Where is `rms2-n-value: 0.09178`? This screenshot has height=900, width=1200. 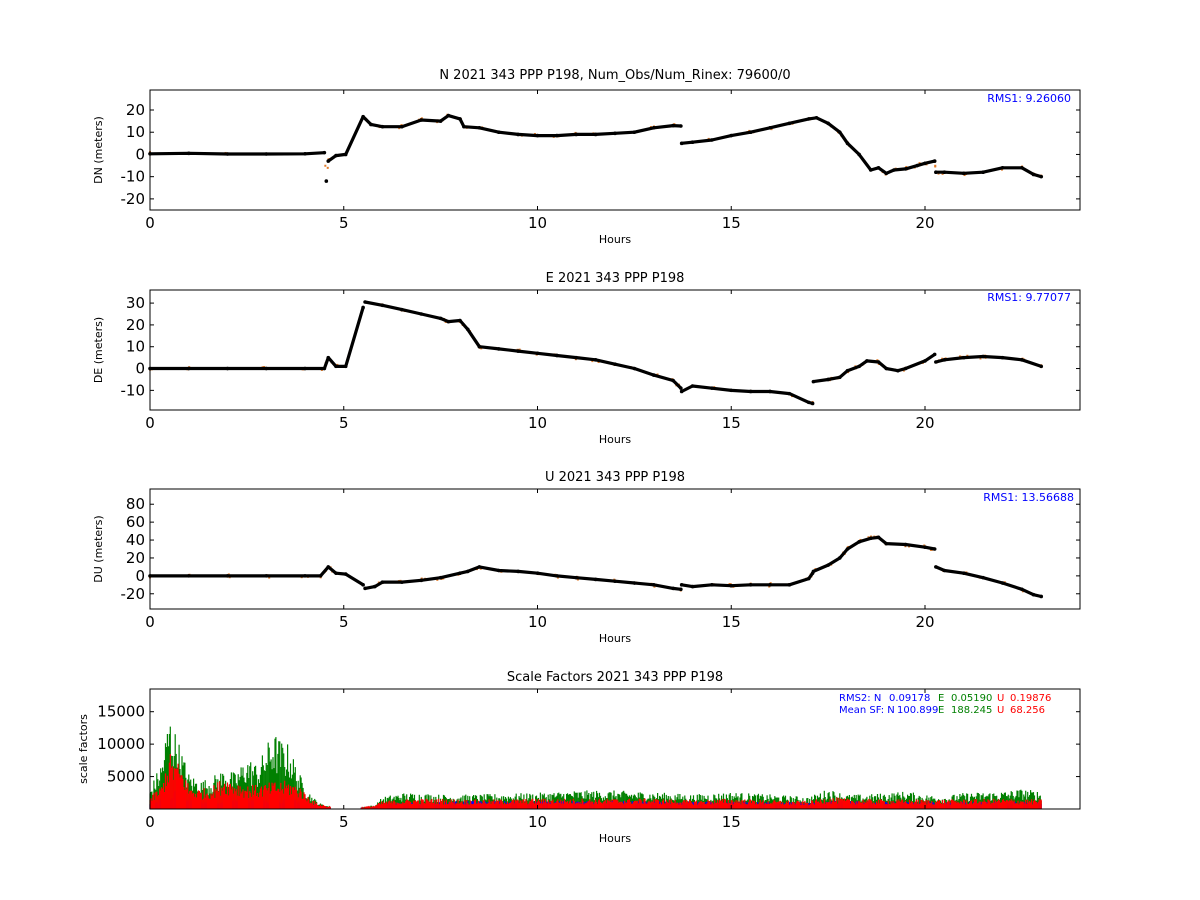 rms2-n-value: 0.09178 is located at coordinates (909, 698).